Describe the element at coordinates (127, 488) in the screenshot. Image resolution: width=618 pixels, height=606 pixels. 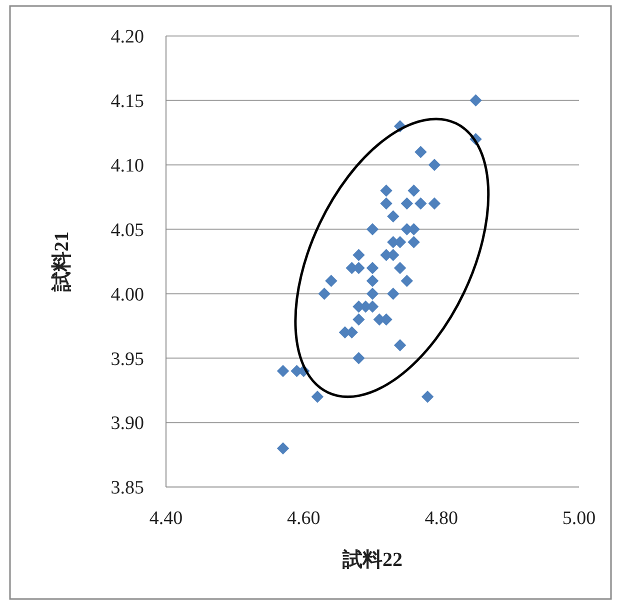
I see `y-tick-label: 3.85` at that location.